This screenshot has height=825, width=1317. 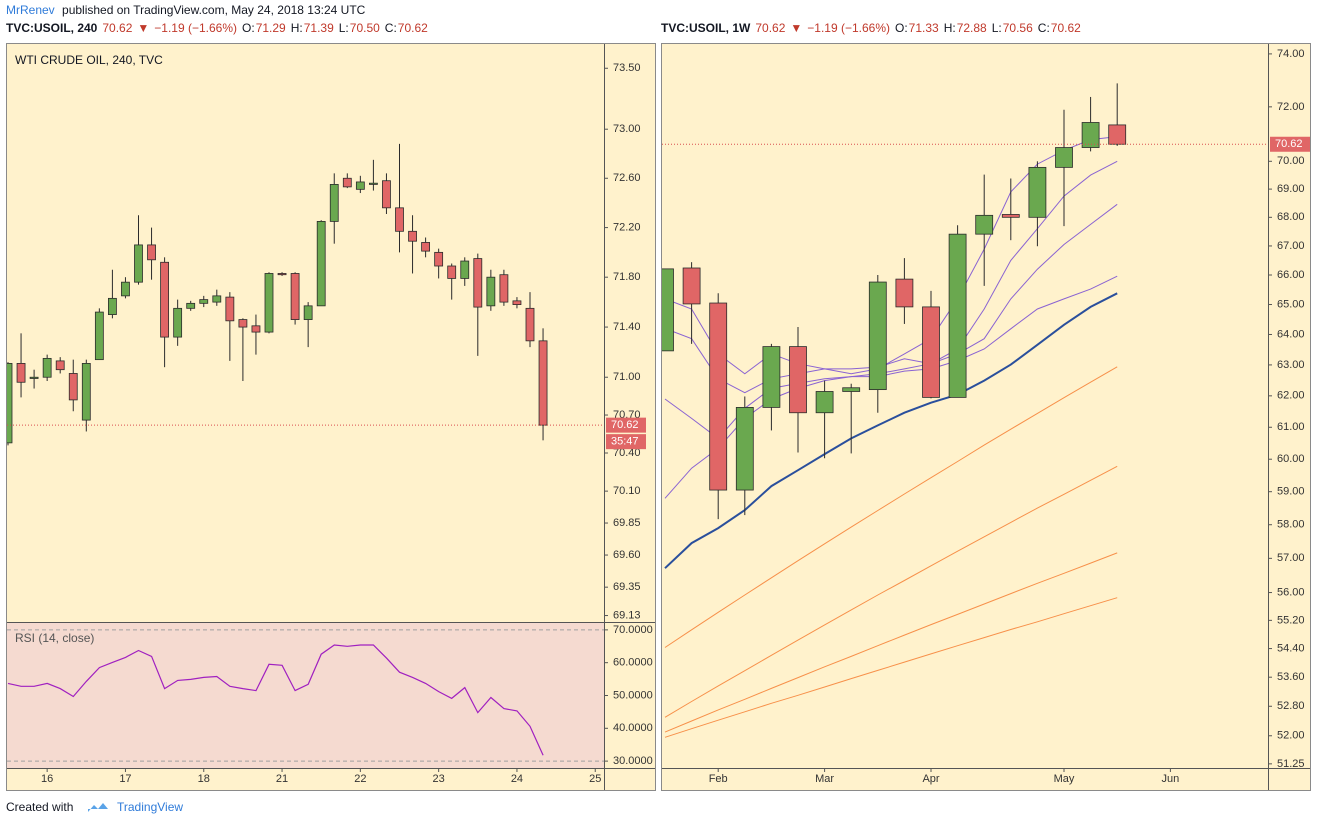 I want to click on x-tick-label: Apr, so click(x=930, y=779).